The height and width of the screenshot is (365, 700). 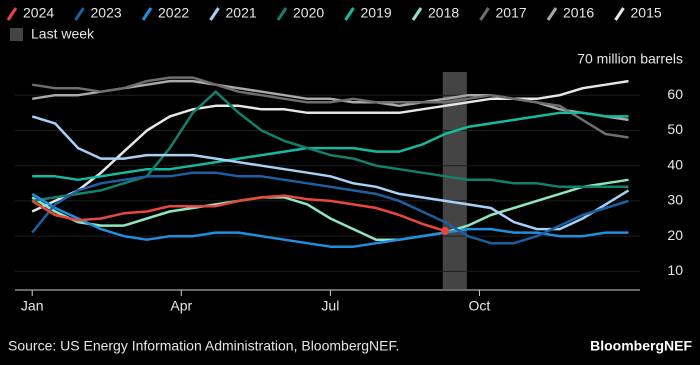 What do you see at coordinates (181, 306) in the screenshot?
I see `x-tick-label: Apr` at bounding box center [181, 306].